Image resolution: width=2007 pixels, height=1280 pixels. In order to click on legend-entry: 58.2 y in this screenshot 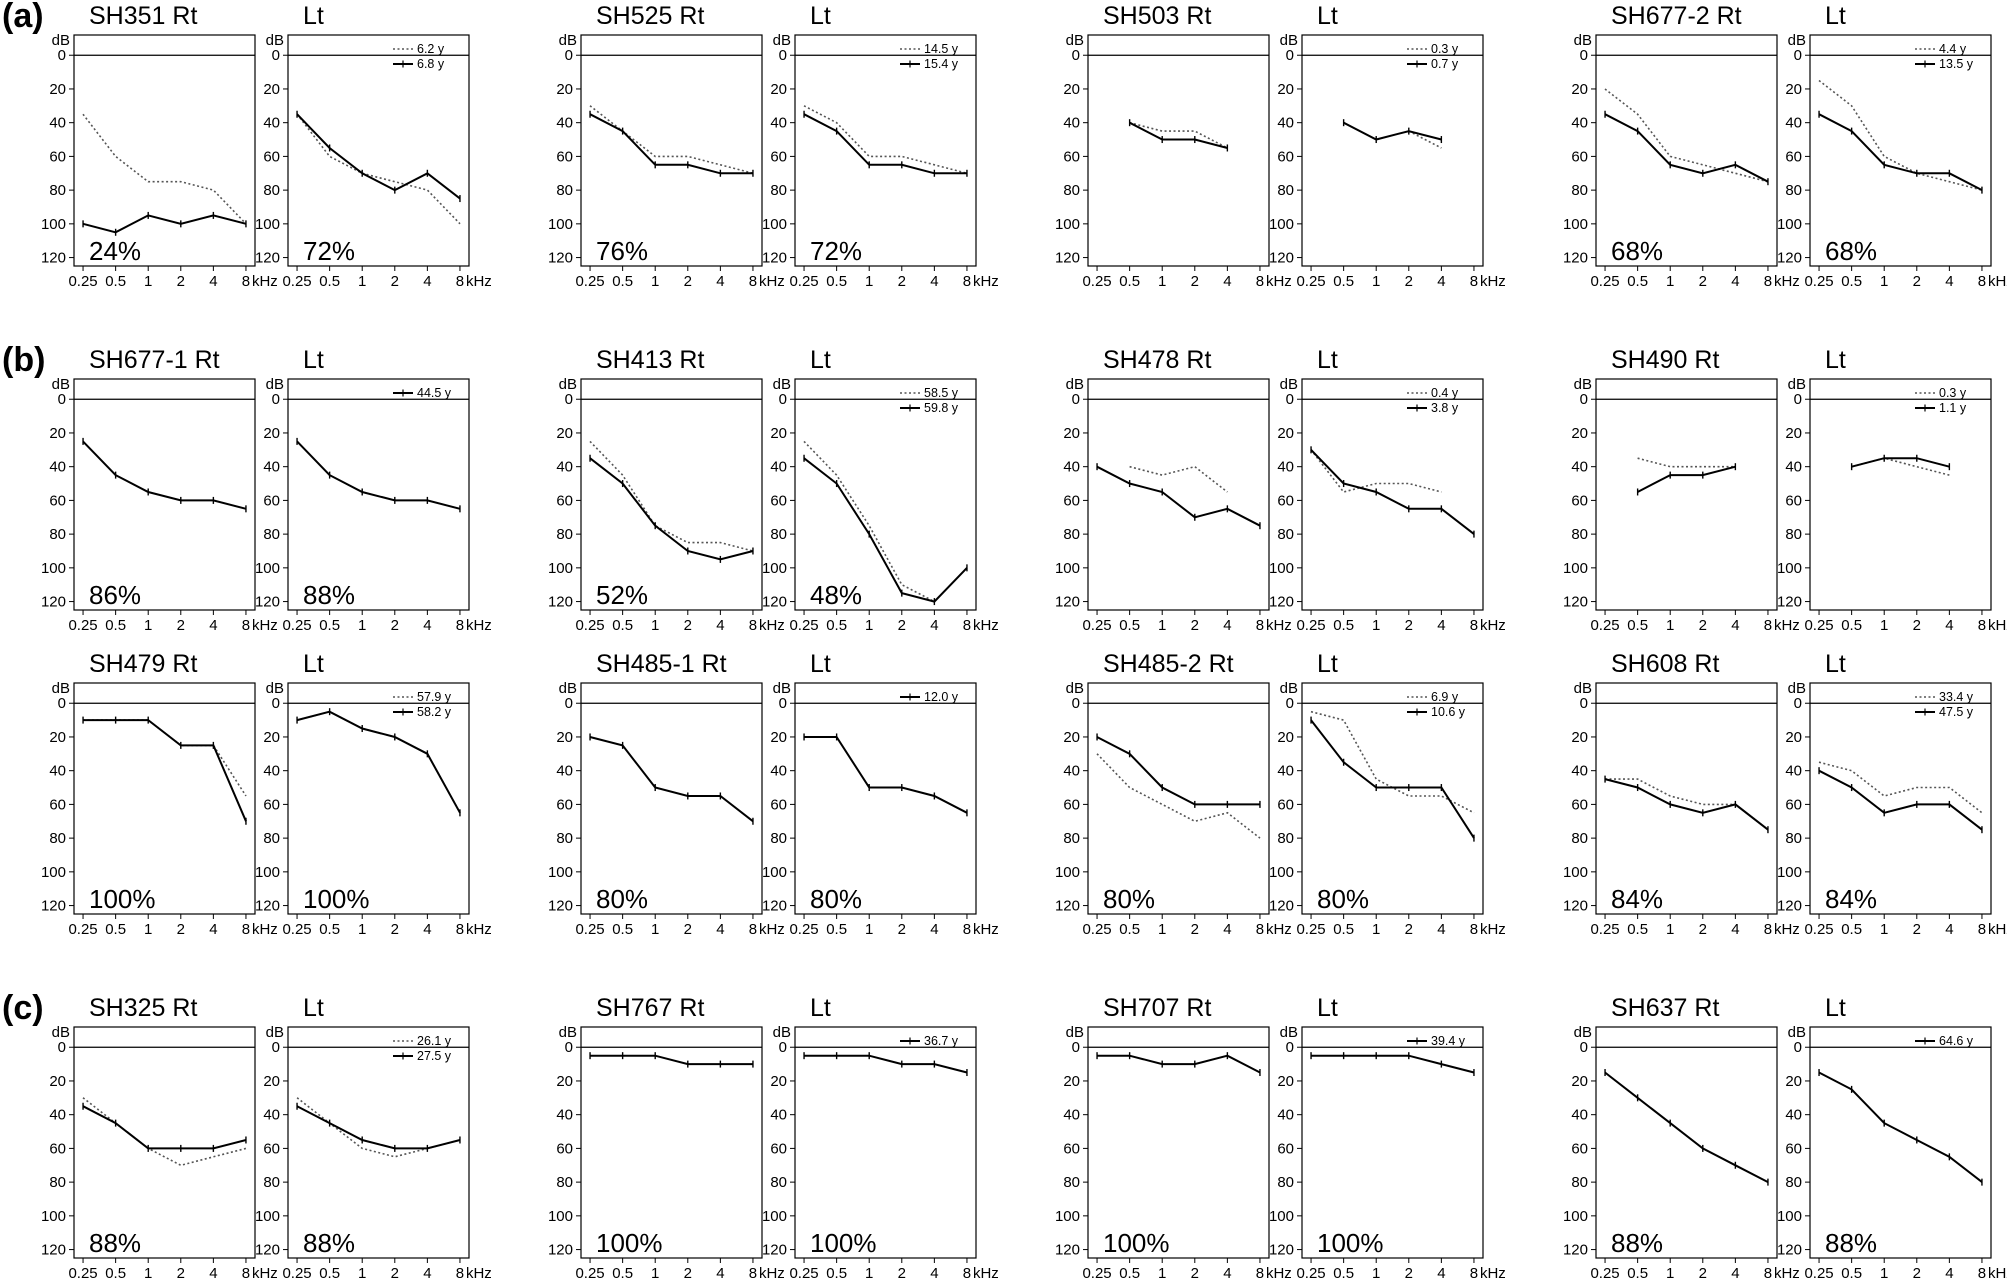, I will do `click(434, 712)`.